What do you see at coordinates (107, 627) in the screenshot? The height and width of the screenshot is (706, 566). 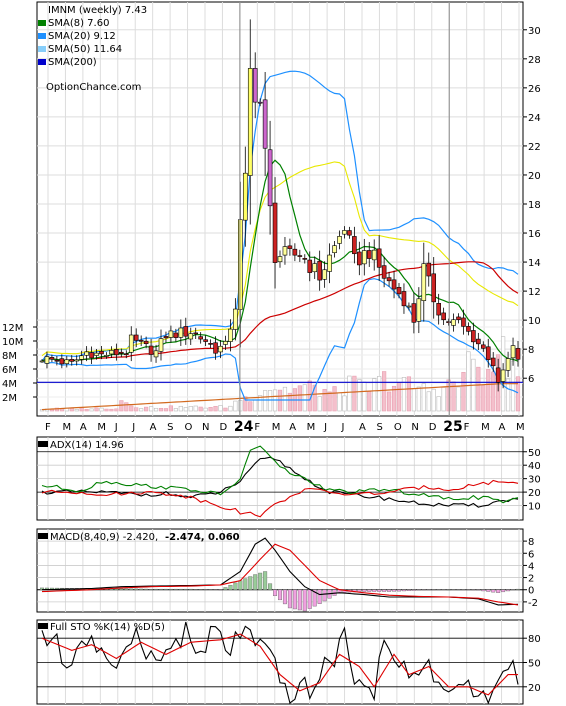 I see `stochastic-legend: Full STO %K(14) %D(5)` at bounding box center [107, 627].